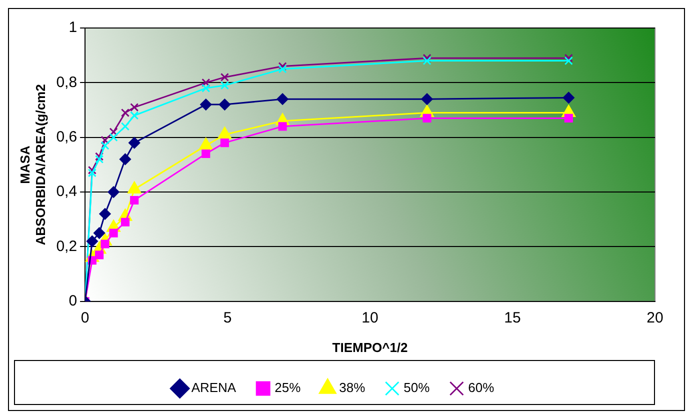  Describe the element at coordinates (73, 27) in the screenshot. I see `y-tick-label: 1` at that location.